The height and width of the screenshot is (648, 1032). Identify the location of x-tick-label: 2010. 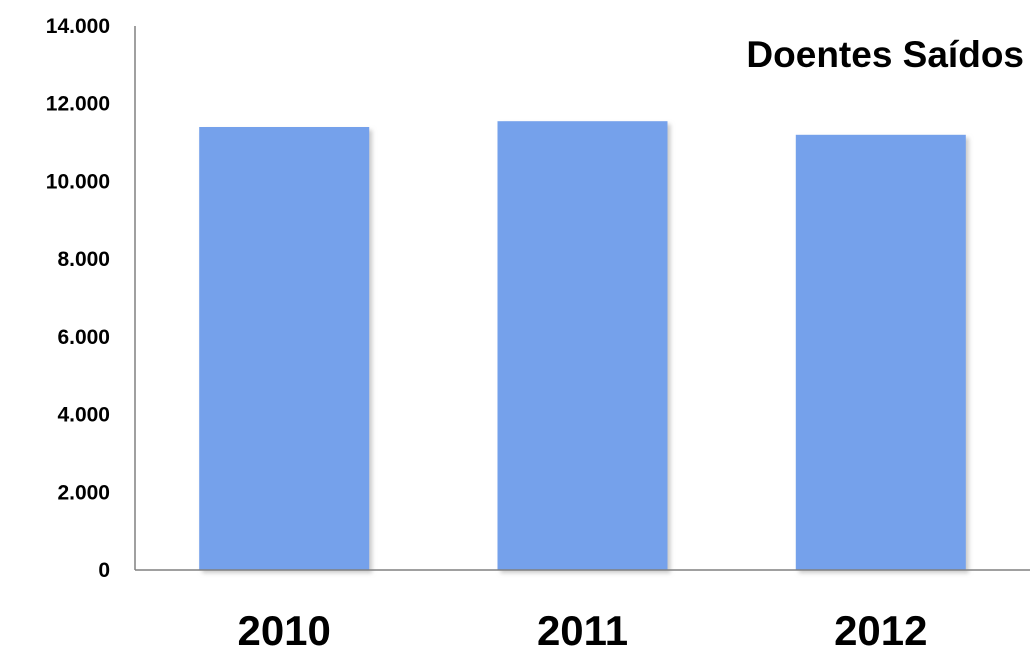
(283, 627).